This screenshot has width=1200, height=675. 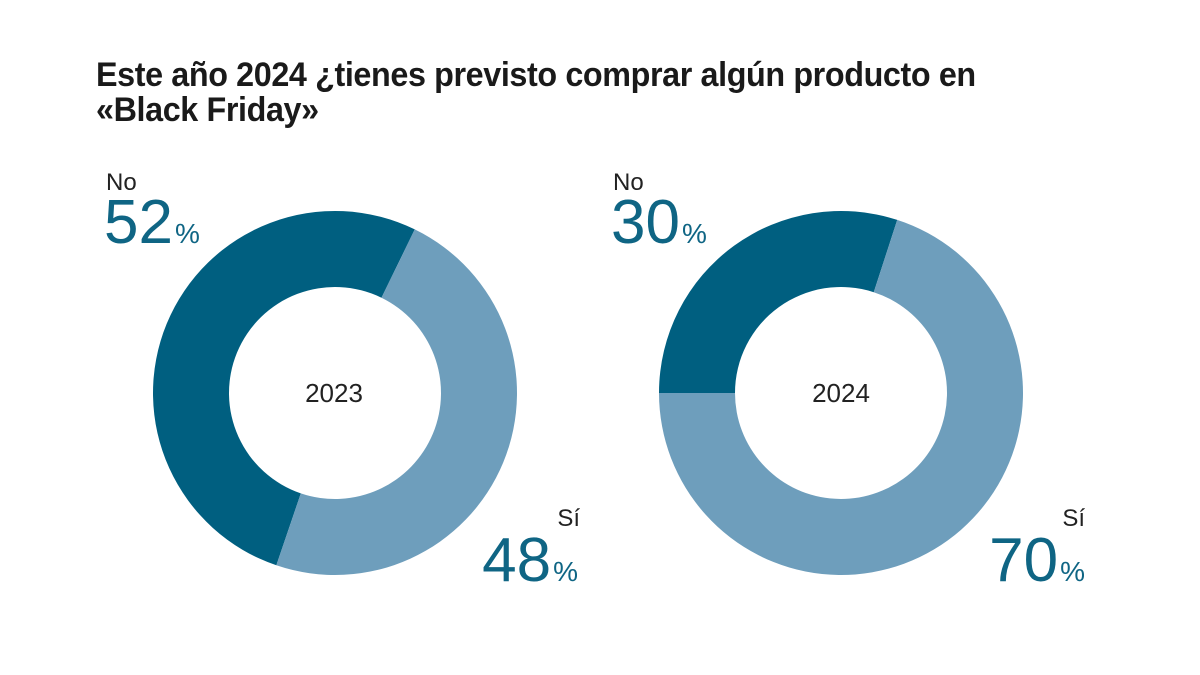 What do you see at coordinates (645, 222) in the screenshot?
I see `value-no-2024-number: 30` at bounding box center [645, 222].